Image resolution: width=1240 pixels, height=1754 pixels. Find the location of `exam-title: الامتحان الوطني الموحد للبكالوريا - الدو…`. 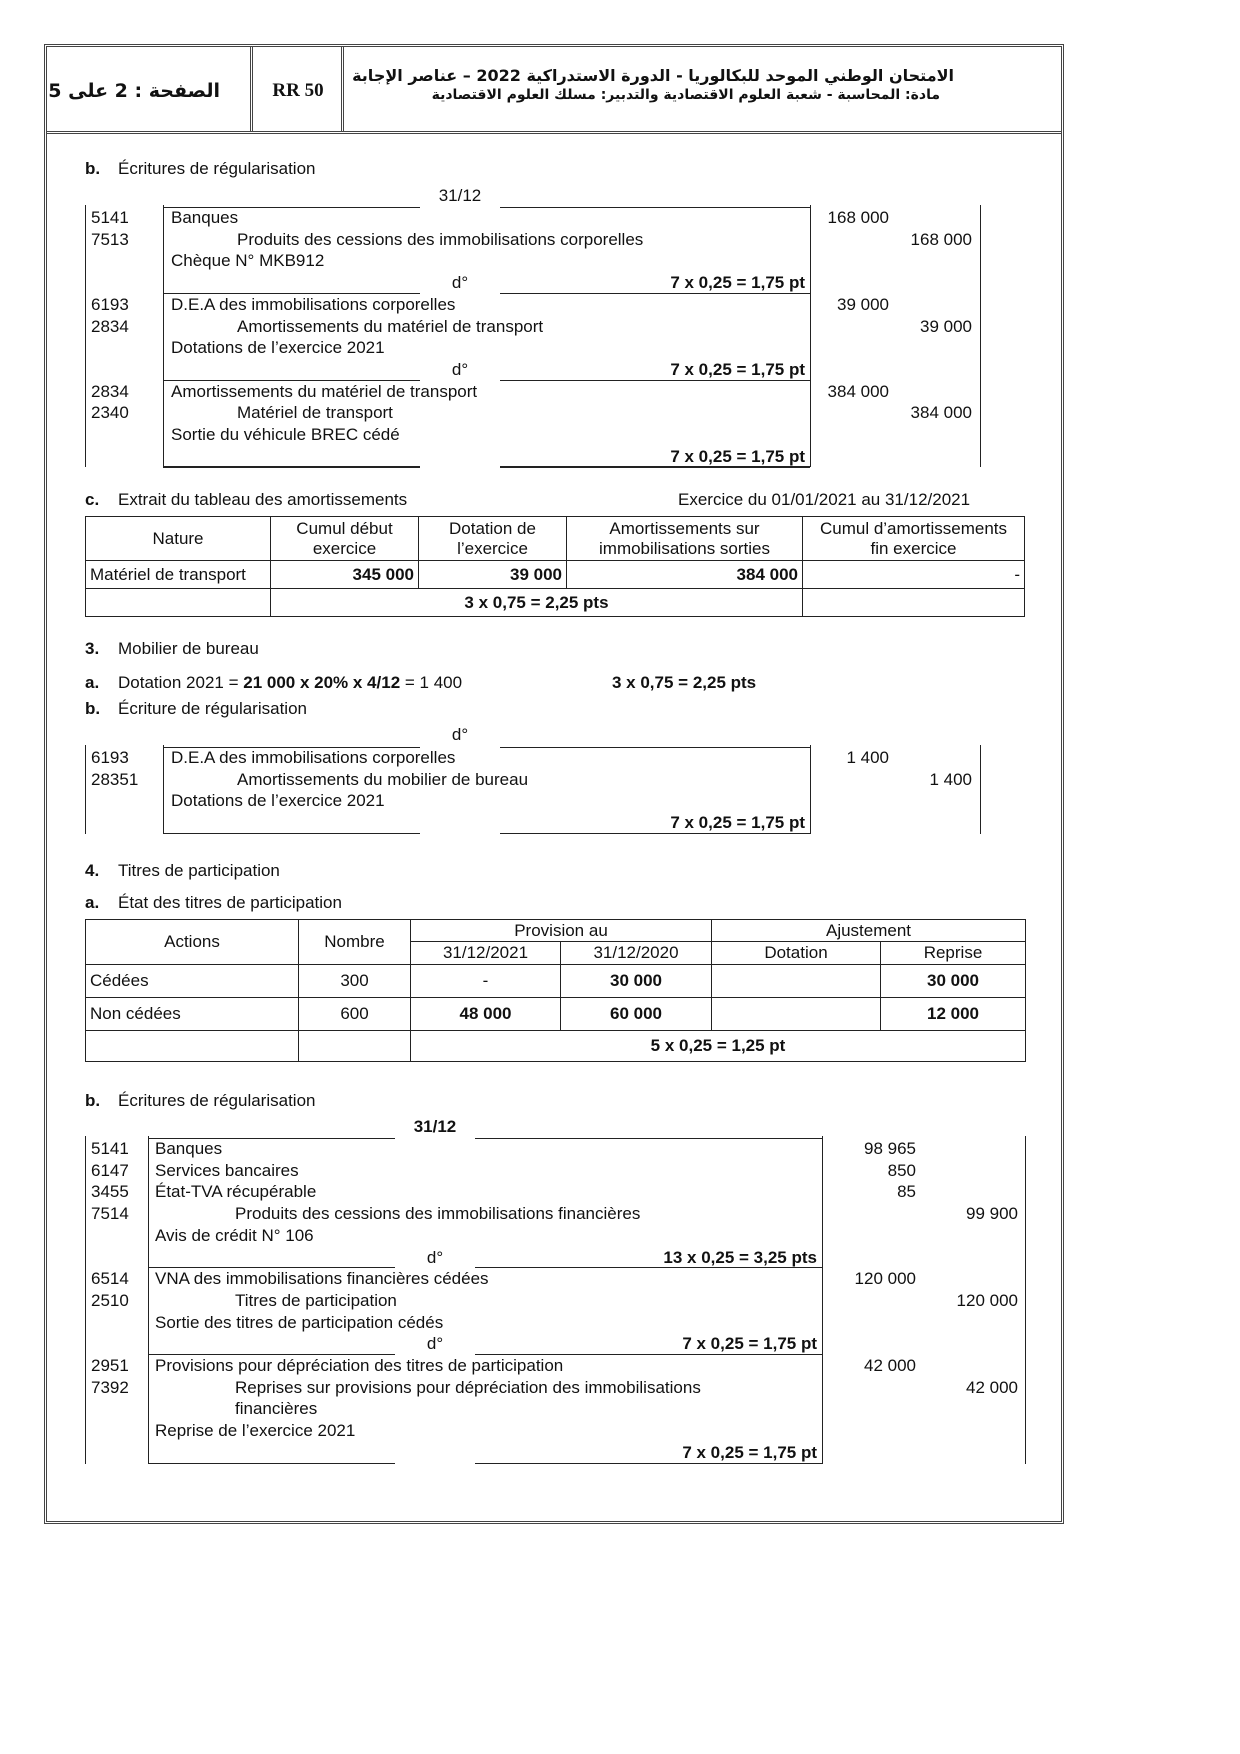

exam-title: الامتحان الوطني الموحد للبكالوريا - الدو… is located at coordinates (653, 75).